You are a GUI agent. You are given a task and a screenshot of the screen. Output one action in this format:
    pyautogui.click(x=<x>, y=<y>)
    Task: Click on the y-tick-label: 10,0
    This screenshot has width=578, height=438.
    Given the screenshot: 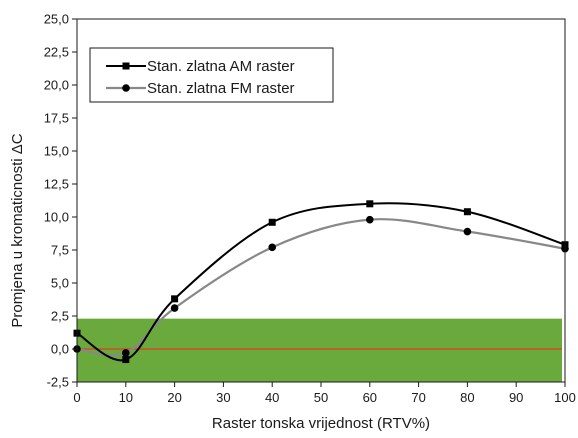 What is the action you would take?
    pyautogui.click(x=56, y=217)
    